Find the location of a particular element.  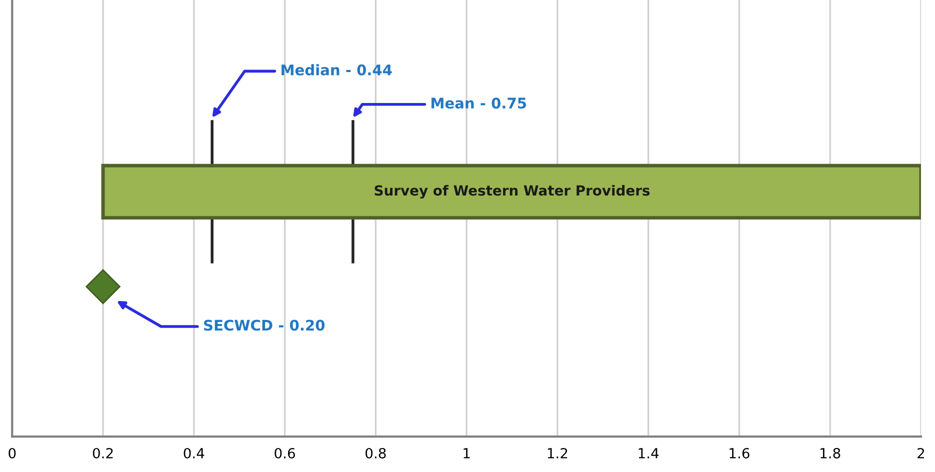

x-tick-label: 0.8 is located at coordinates (376, 453).